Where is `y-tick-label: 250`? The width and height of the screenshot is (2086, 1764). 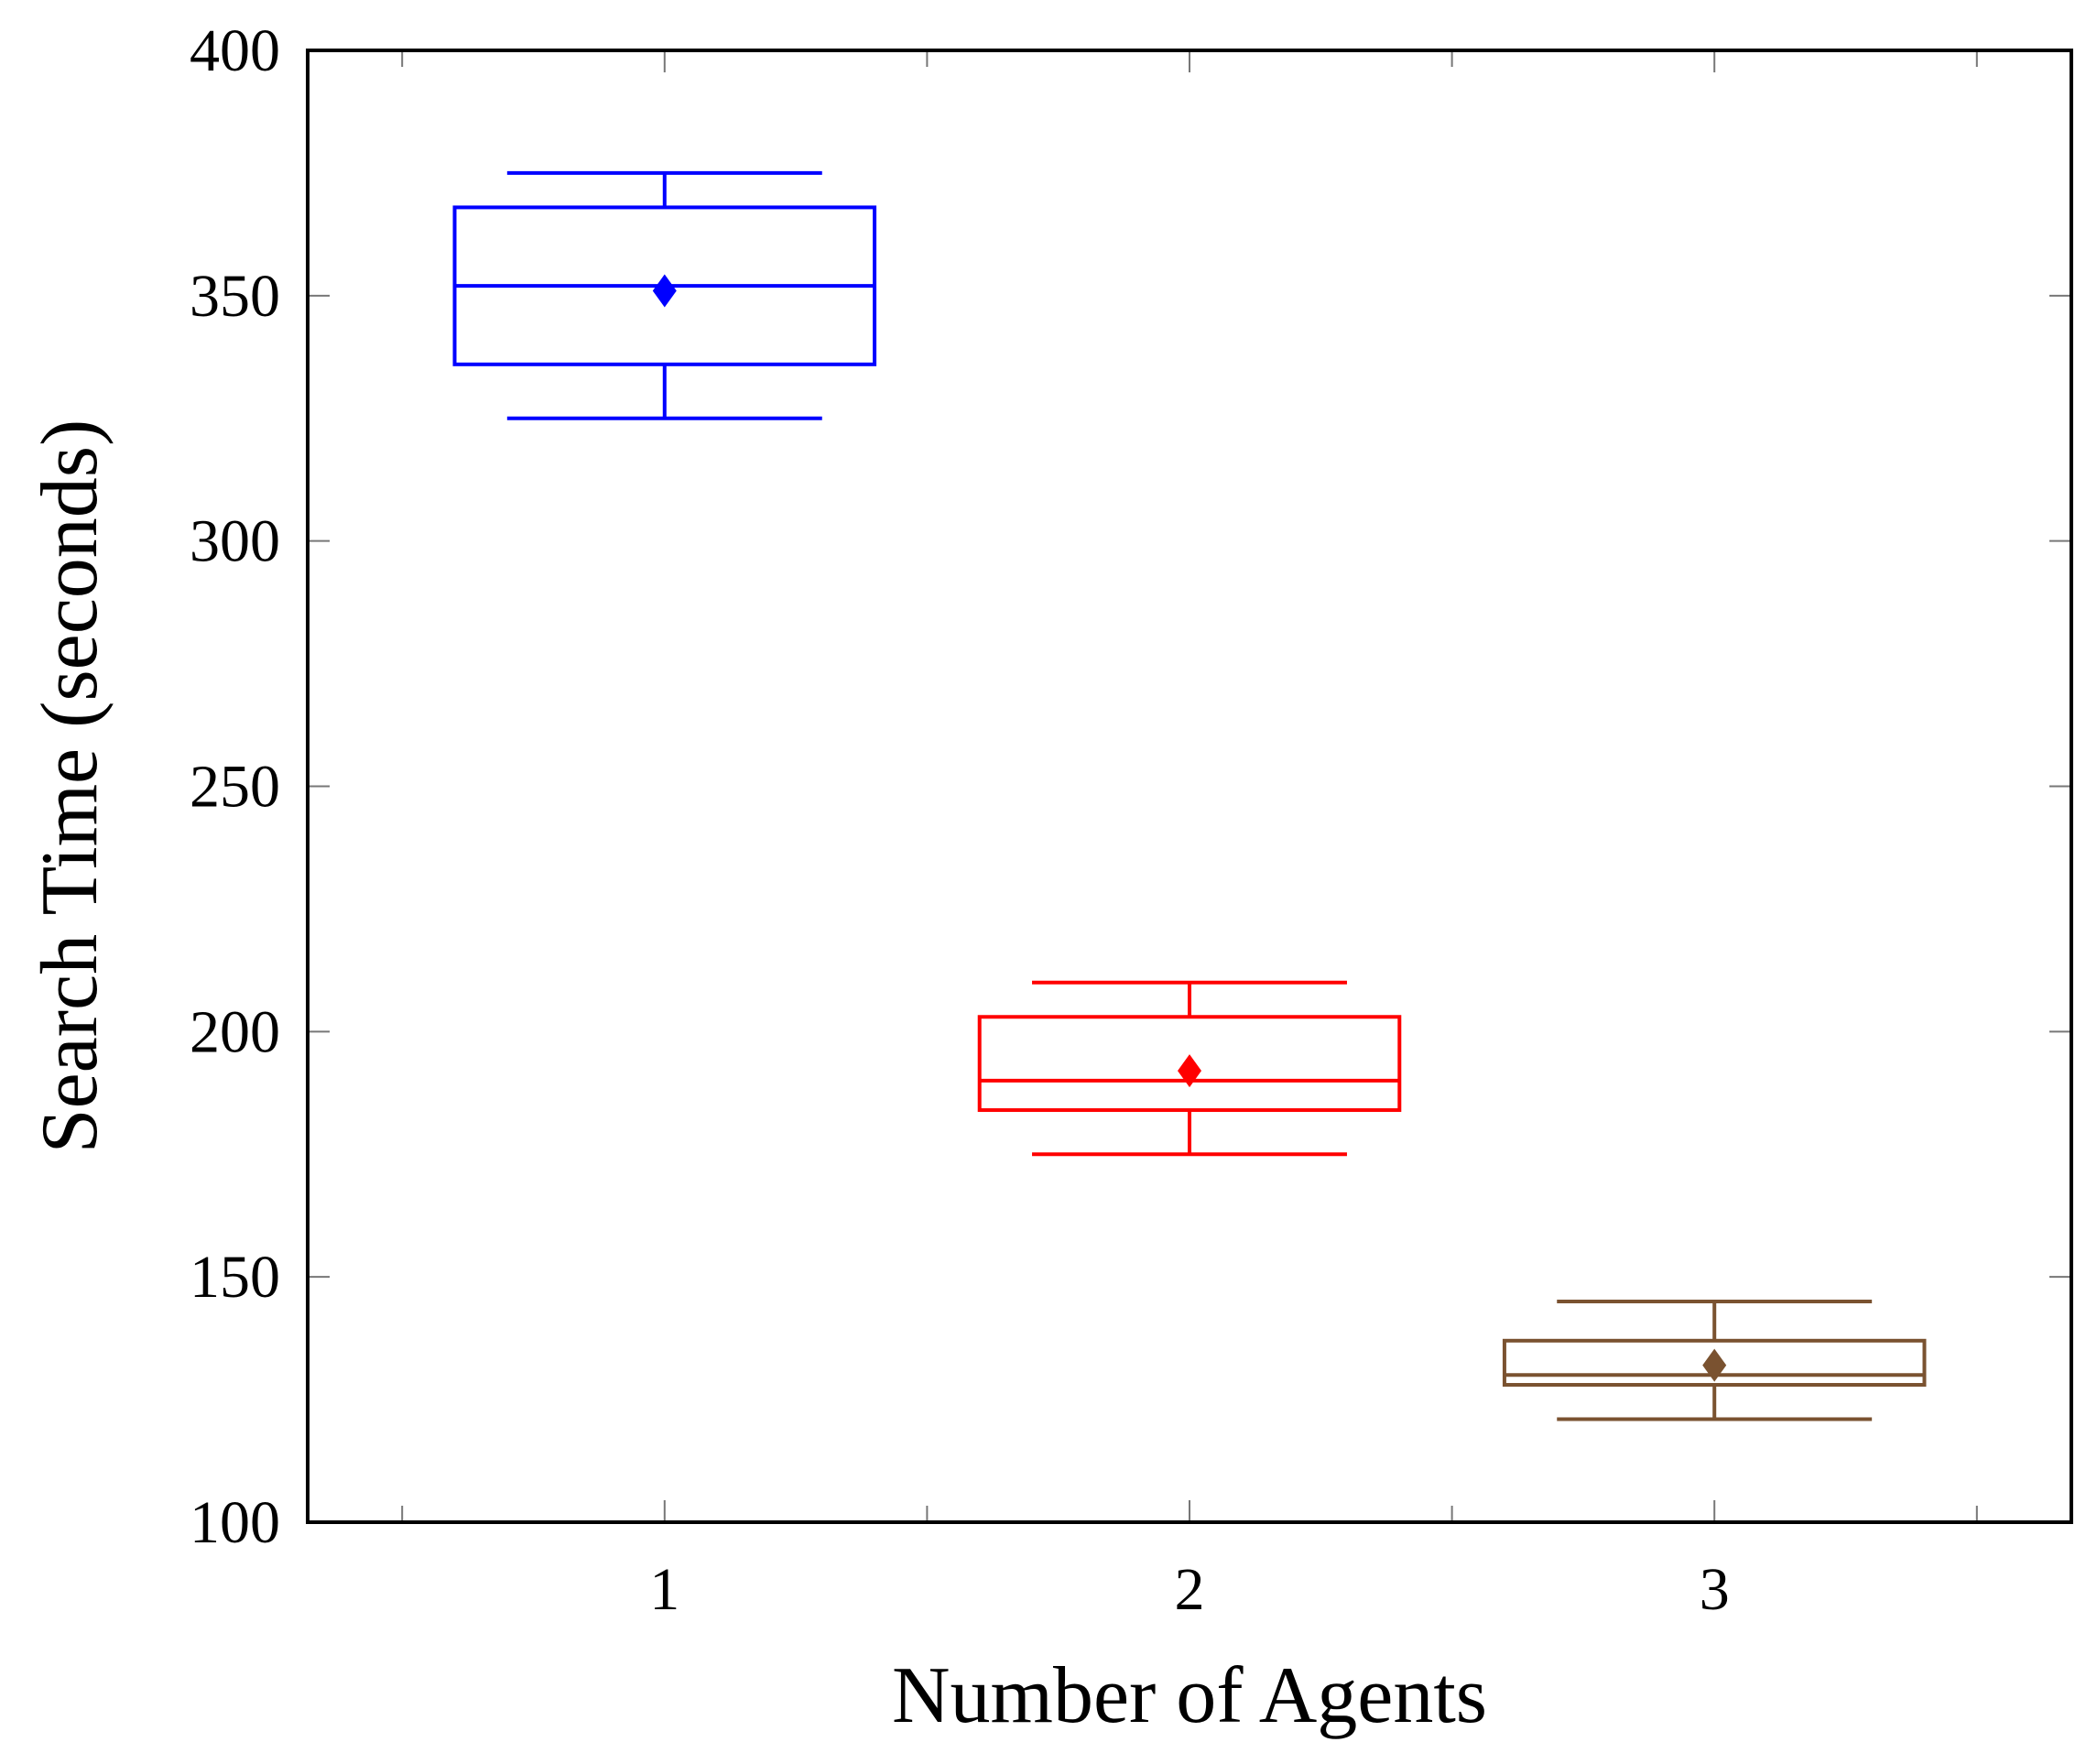
y-tick-label: 250 is located at coordinates (235, 787).